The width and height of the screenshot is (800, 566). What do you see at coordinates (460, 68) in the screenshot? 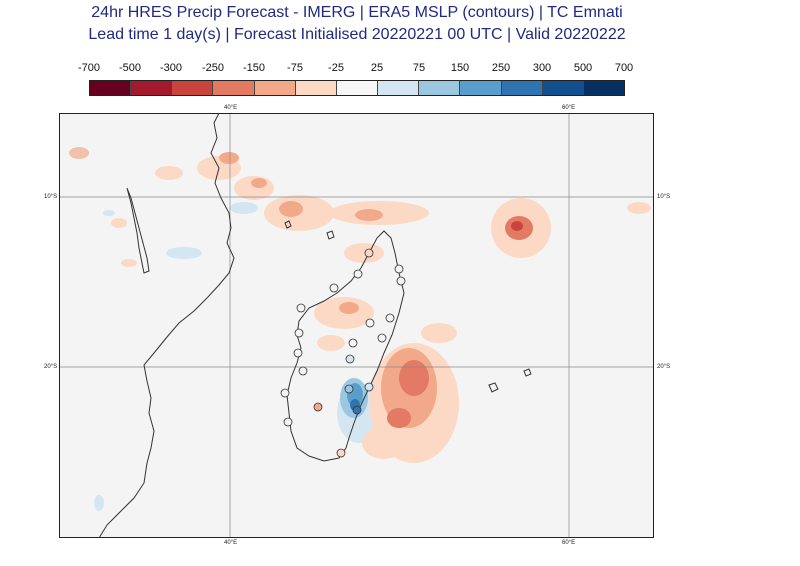
I see `colorbar-label: 150` at bounding box center [460, 68].